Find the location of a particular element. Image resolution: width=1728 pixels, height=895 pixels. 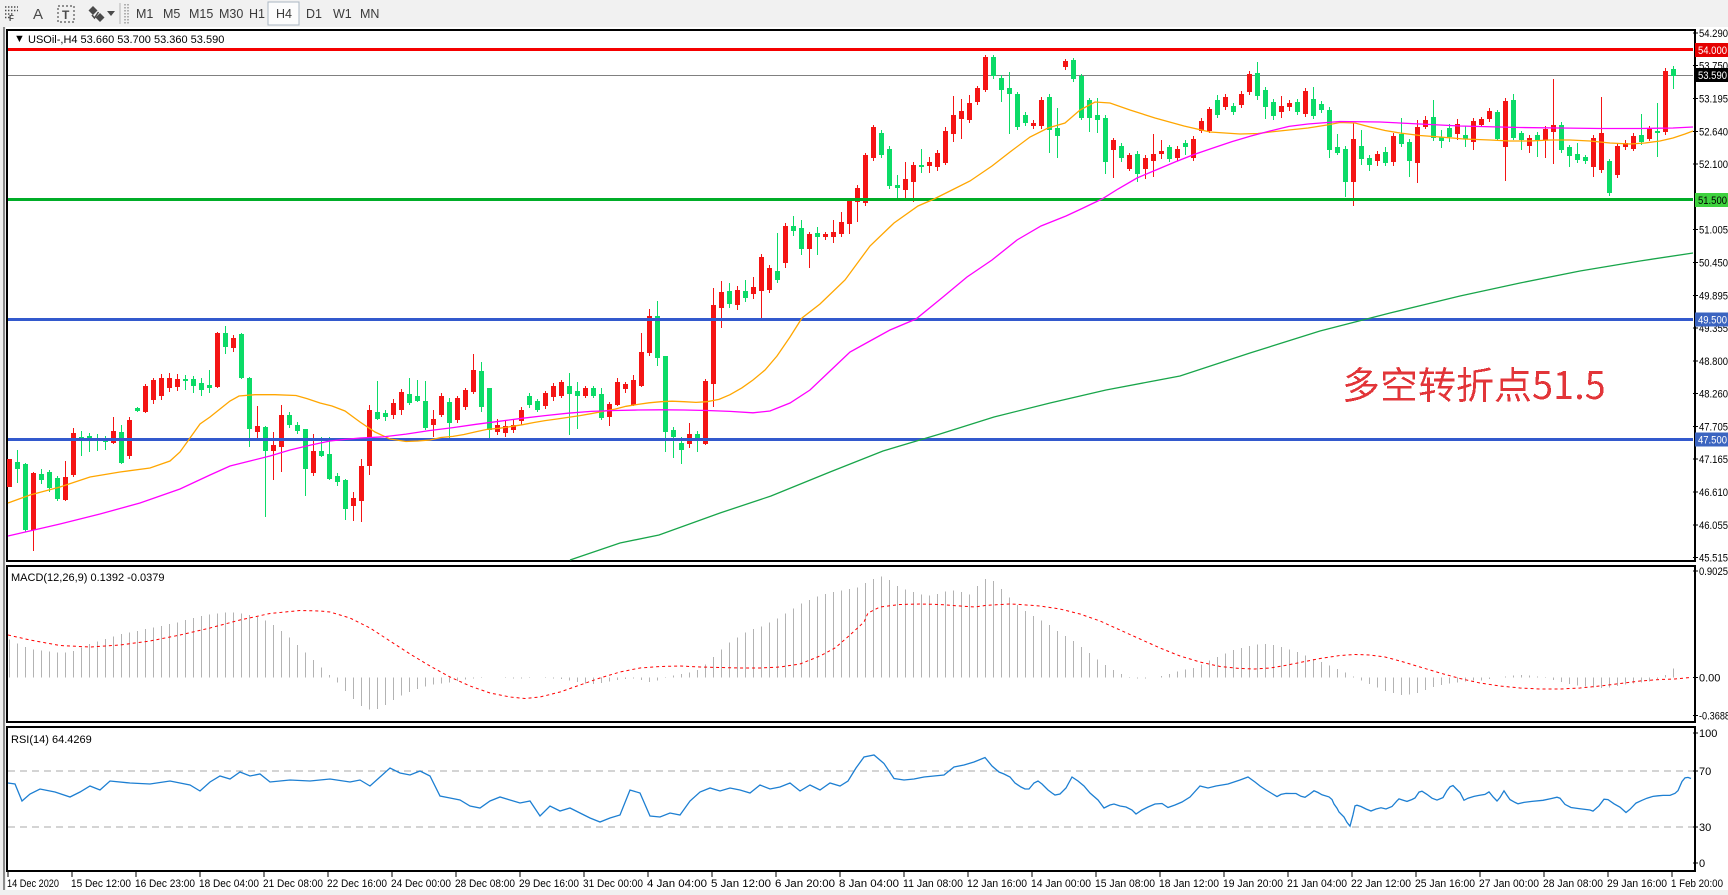

svg-text: 48.260 is located at coordinates (1713, 394).